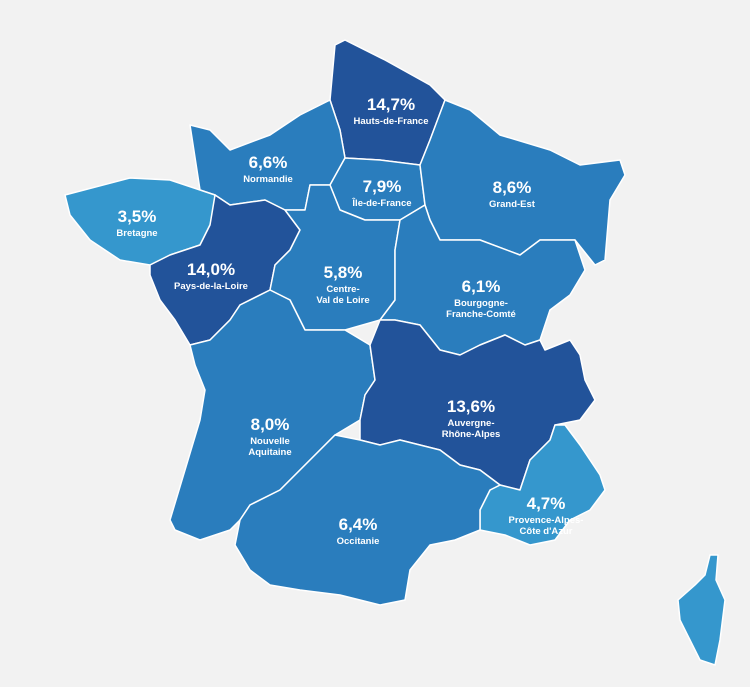  Describe the element at coordinates (382, 186) in the screenshot. I see `region-value: 7,9%` at that location.